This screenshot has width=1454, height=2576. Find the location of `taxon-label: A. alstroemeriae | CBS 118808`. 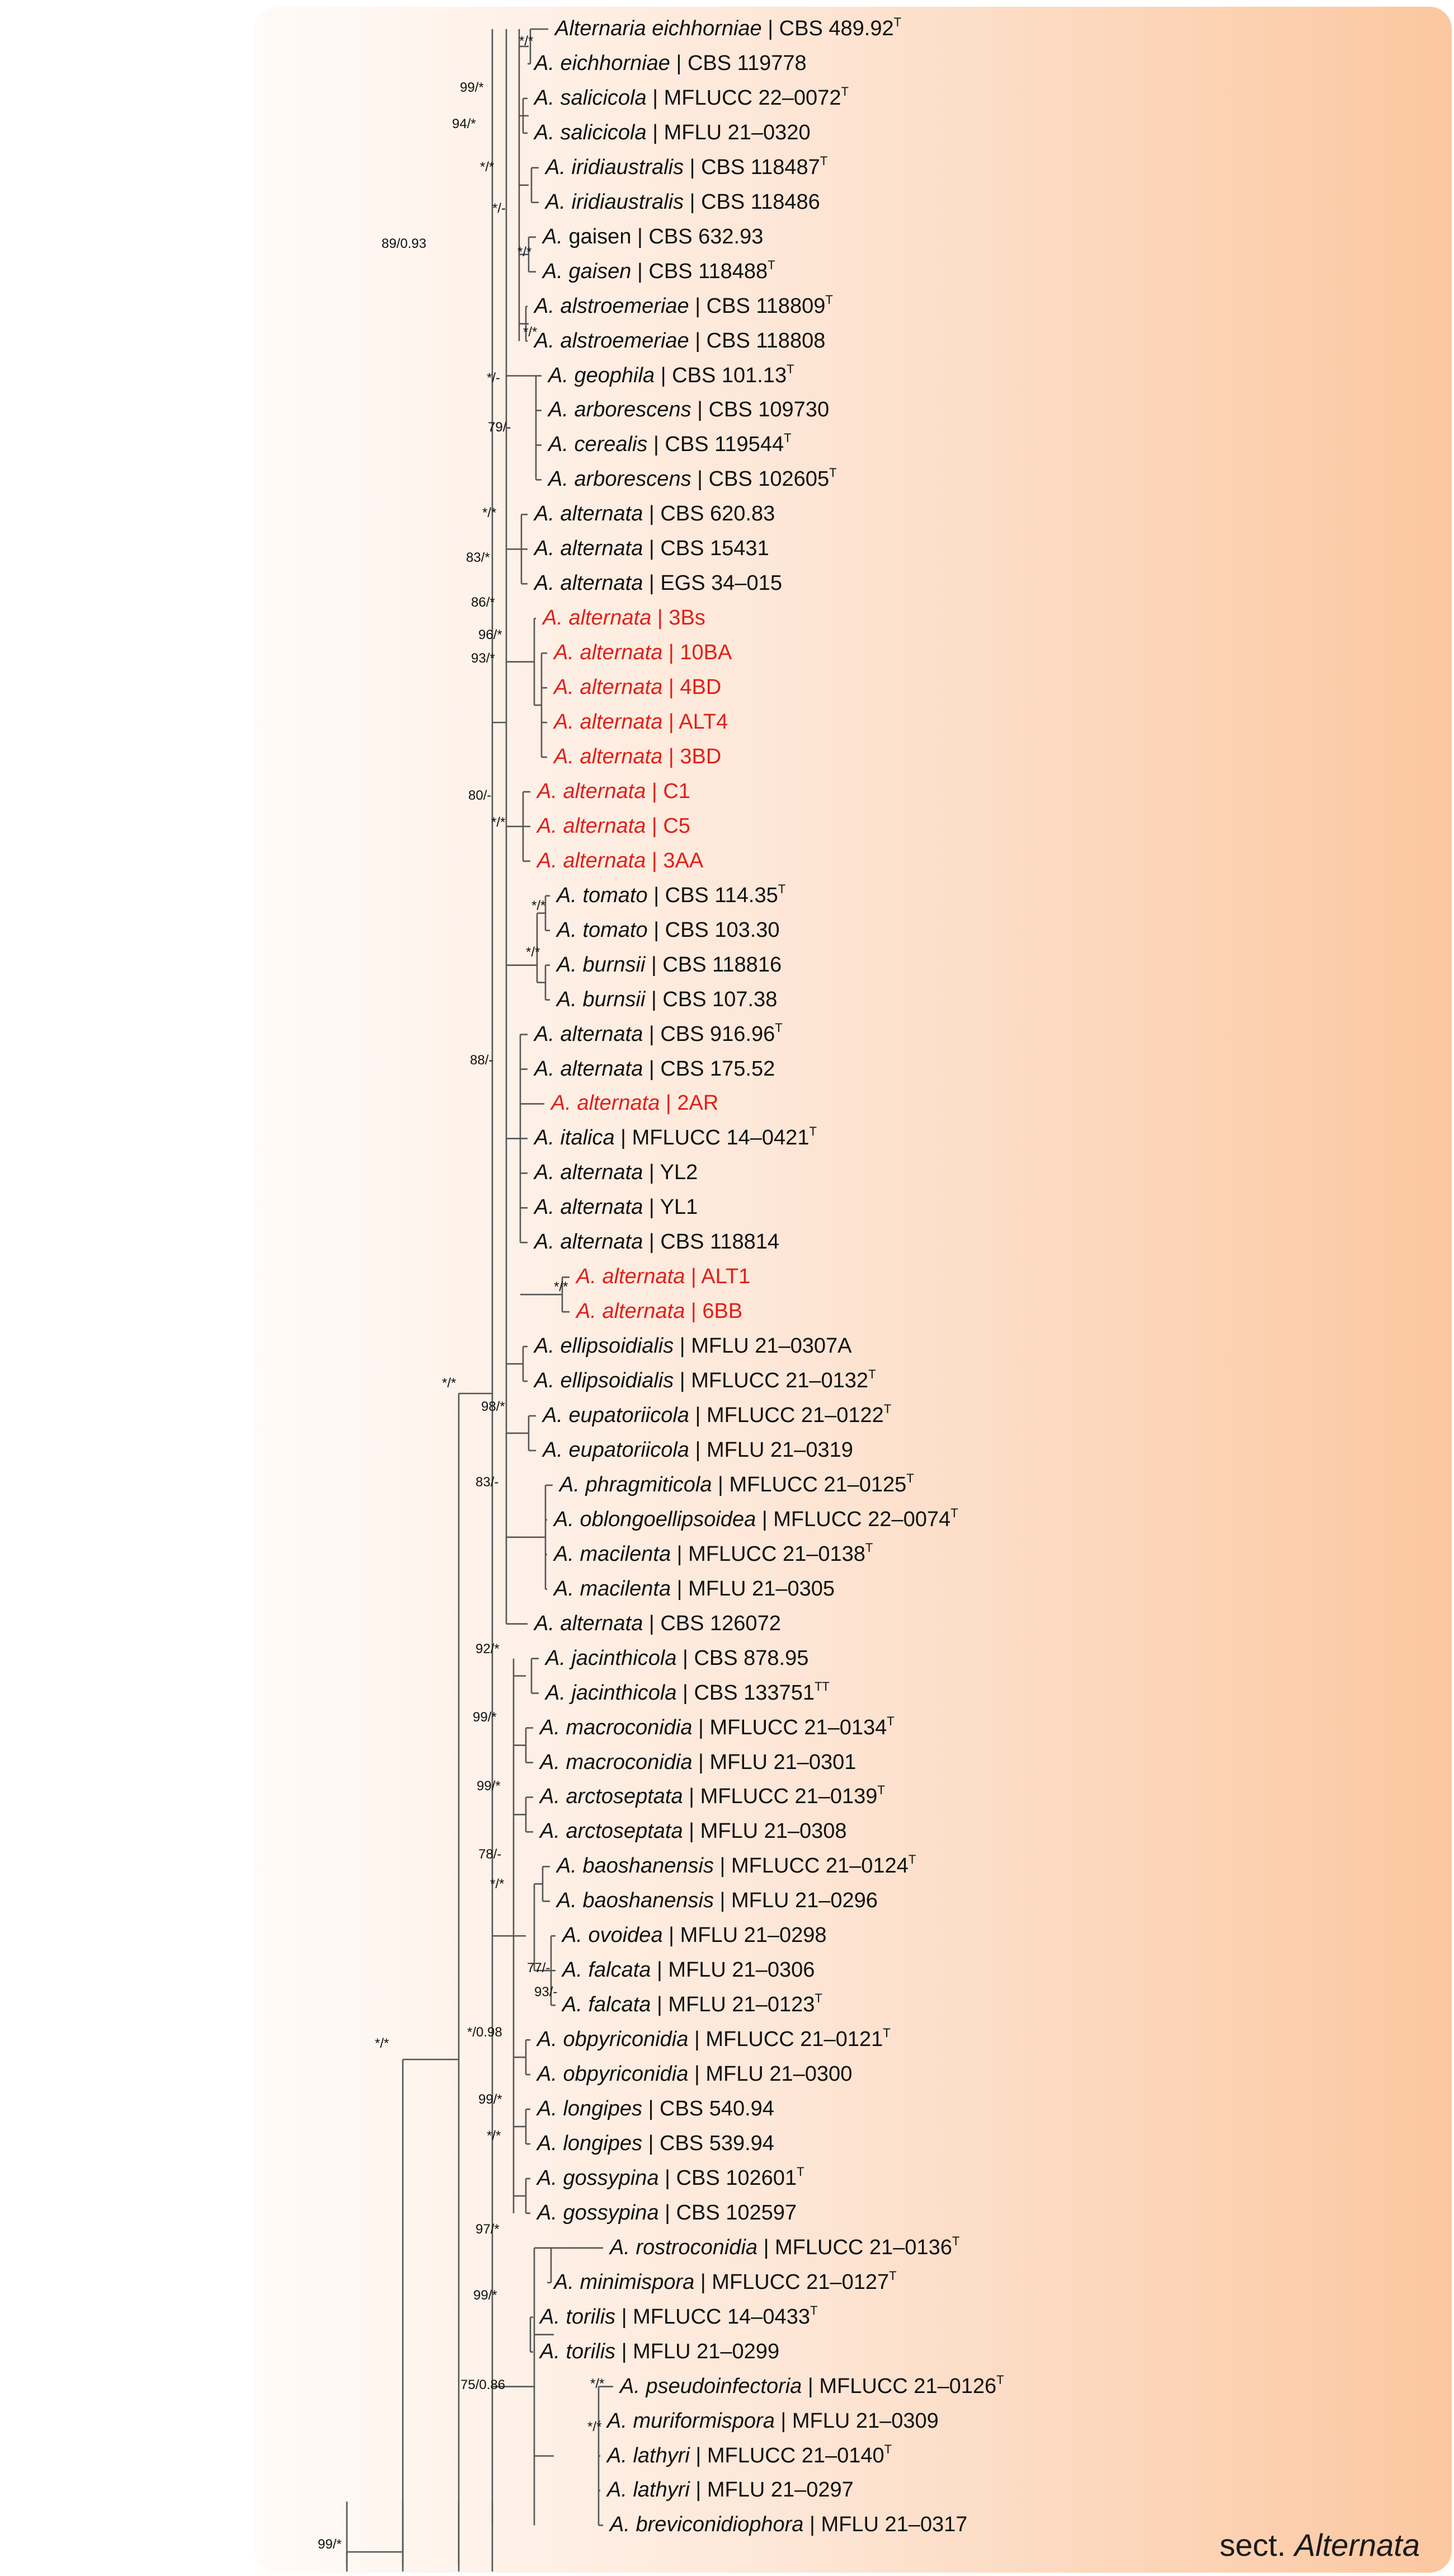

taxon-label: A. alstroemeriae | CBS 118808 is located at coordinates (680, 341).